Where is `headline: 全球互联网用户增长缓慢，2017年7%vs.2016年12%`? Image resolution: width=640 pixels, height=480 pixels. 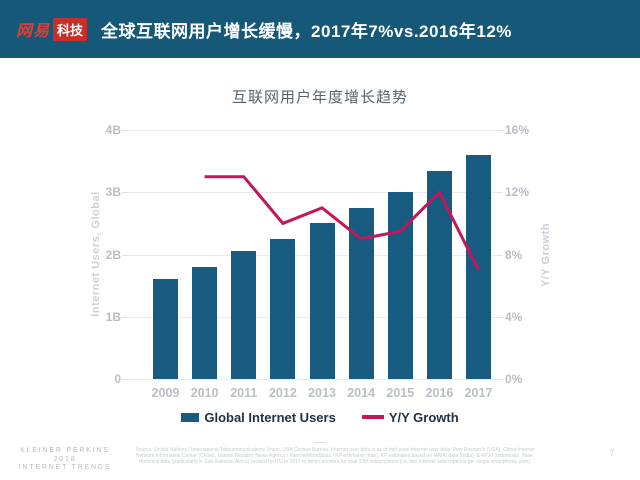
headline: 全球互联网用户增长缓慢，2017年7%vs.2016年12% is located at coordinates (306, 31).